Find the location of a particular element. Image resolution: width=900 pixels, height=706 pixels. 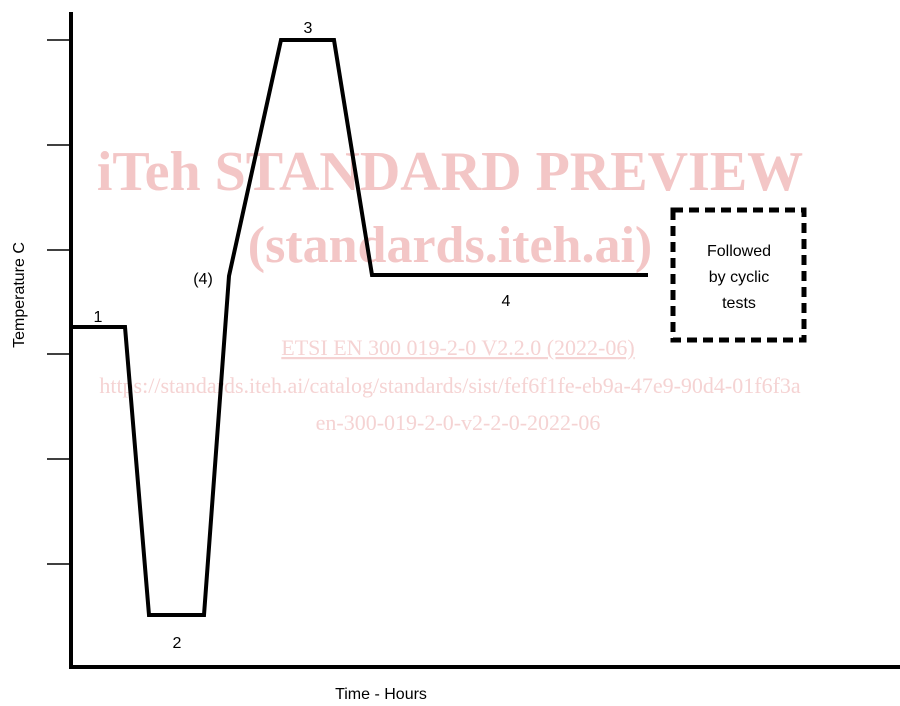

x-axis-label: Time - Hours is located at coordinates (381, 694).